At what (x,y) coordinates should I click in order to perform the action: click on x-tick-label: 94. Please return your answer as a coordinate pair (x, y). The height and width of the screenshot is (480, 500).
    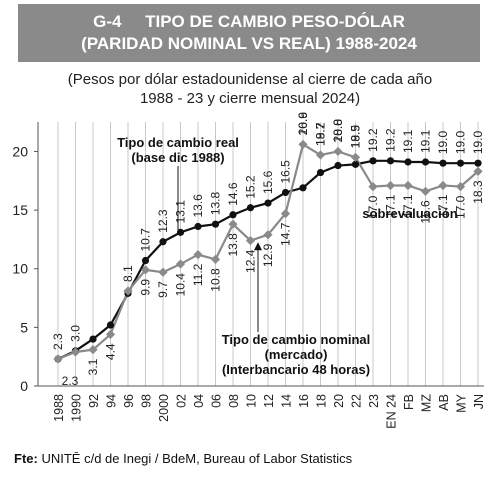
    Looking at the image, I should click on (112, 401).